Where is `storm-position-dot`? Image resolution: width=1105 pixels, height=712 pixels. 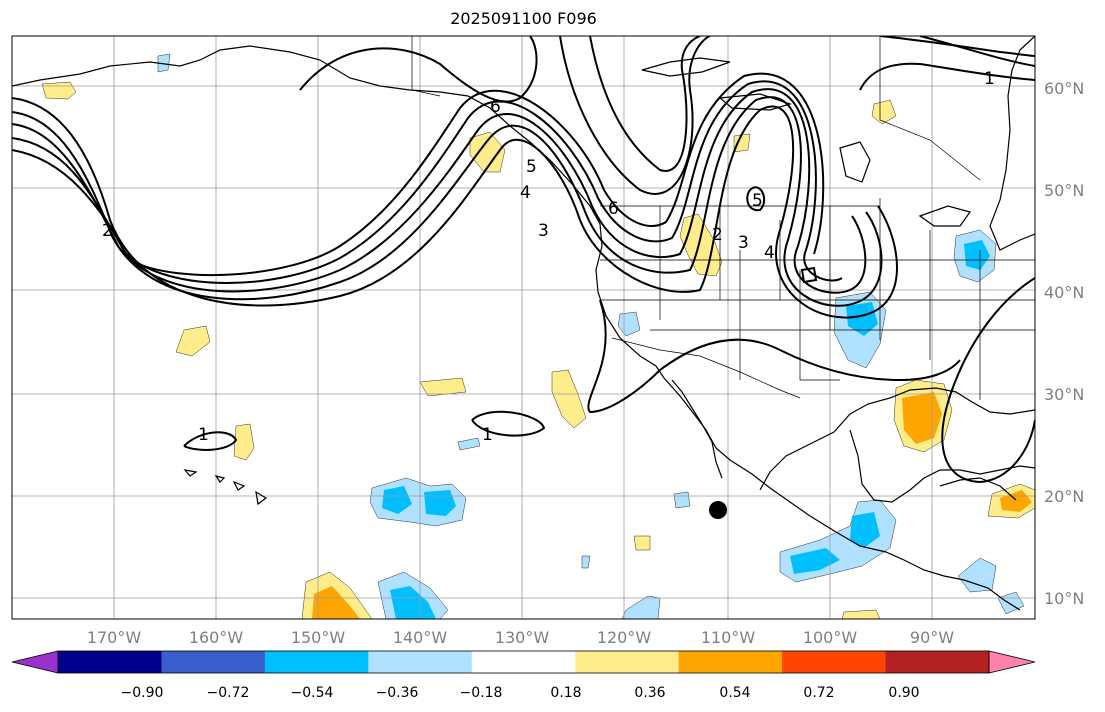 storm-position-dot is located at coordinates (718, 510).